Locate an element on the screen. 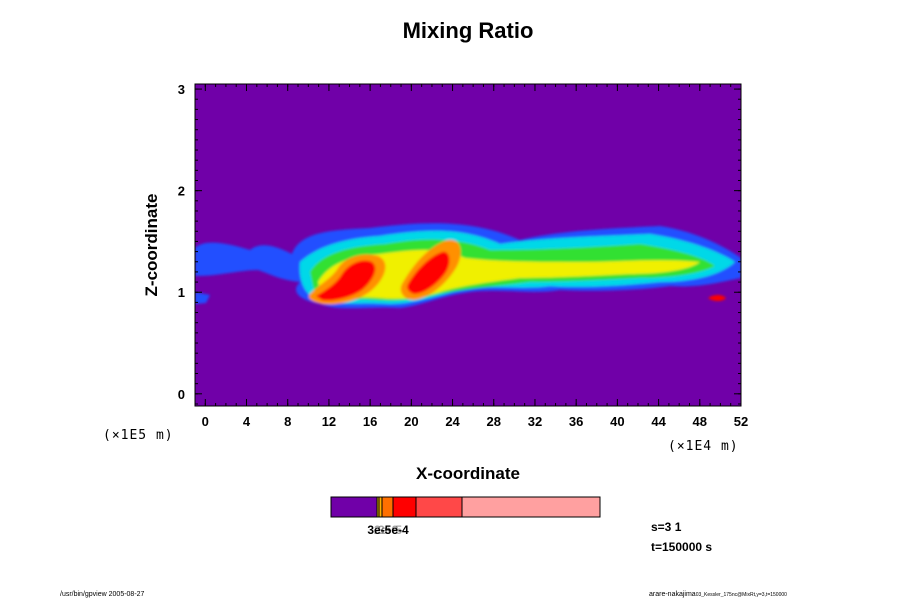 The image size is (900, 600). contour-level-6c is located at coordinates (717, 298).